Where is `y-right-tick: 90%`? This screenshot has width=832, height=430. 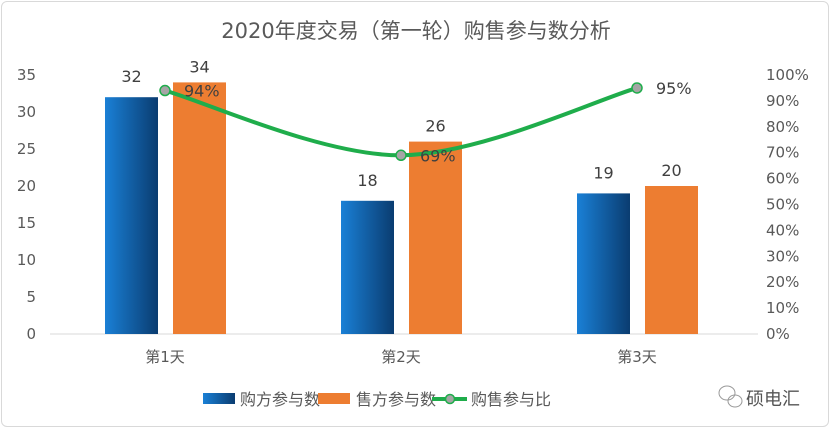
y-right-tick: 90% is located at coordinates (782, 101).